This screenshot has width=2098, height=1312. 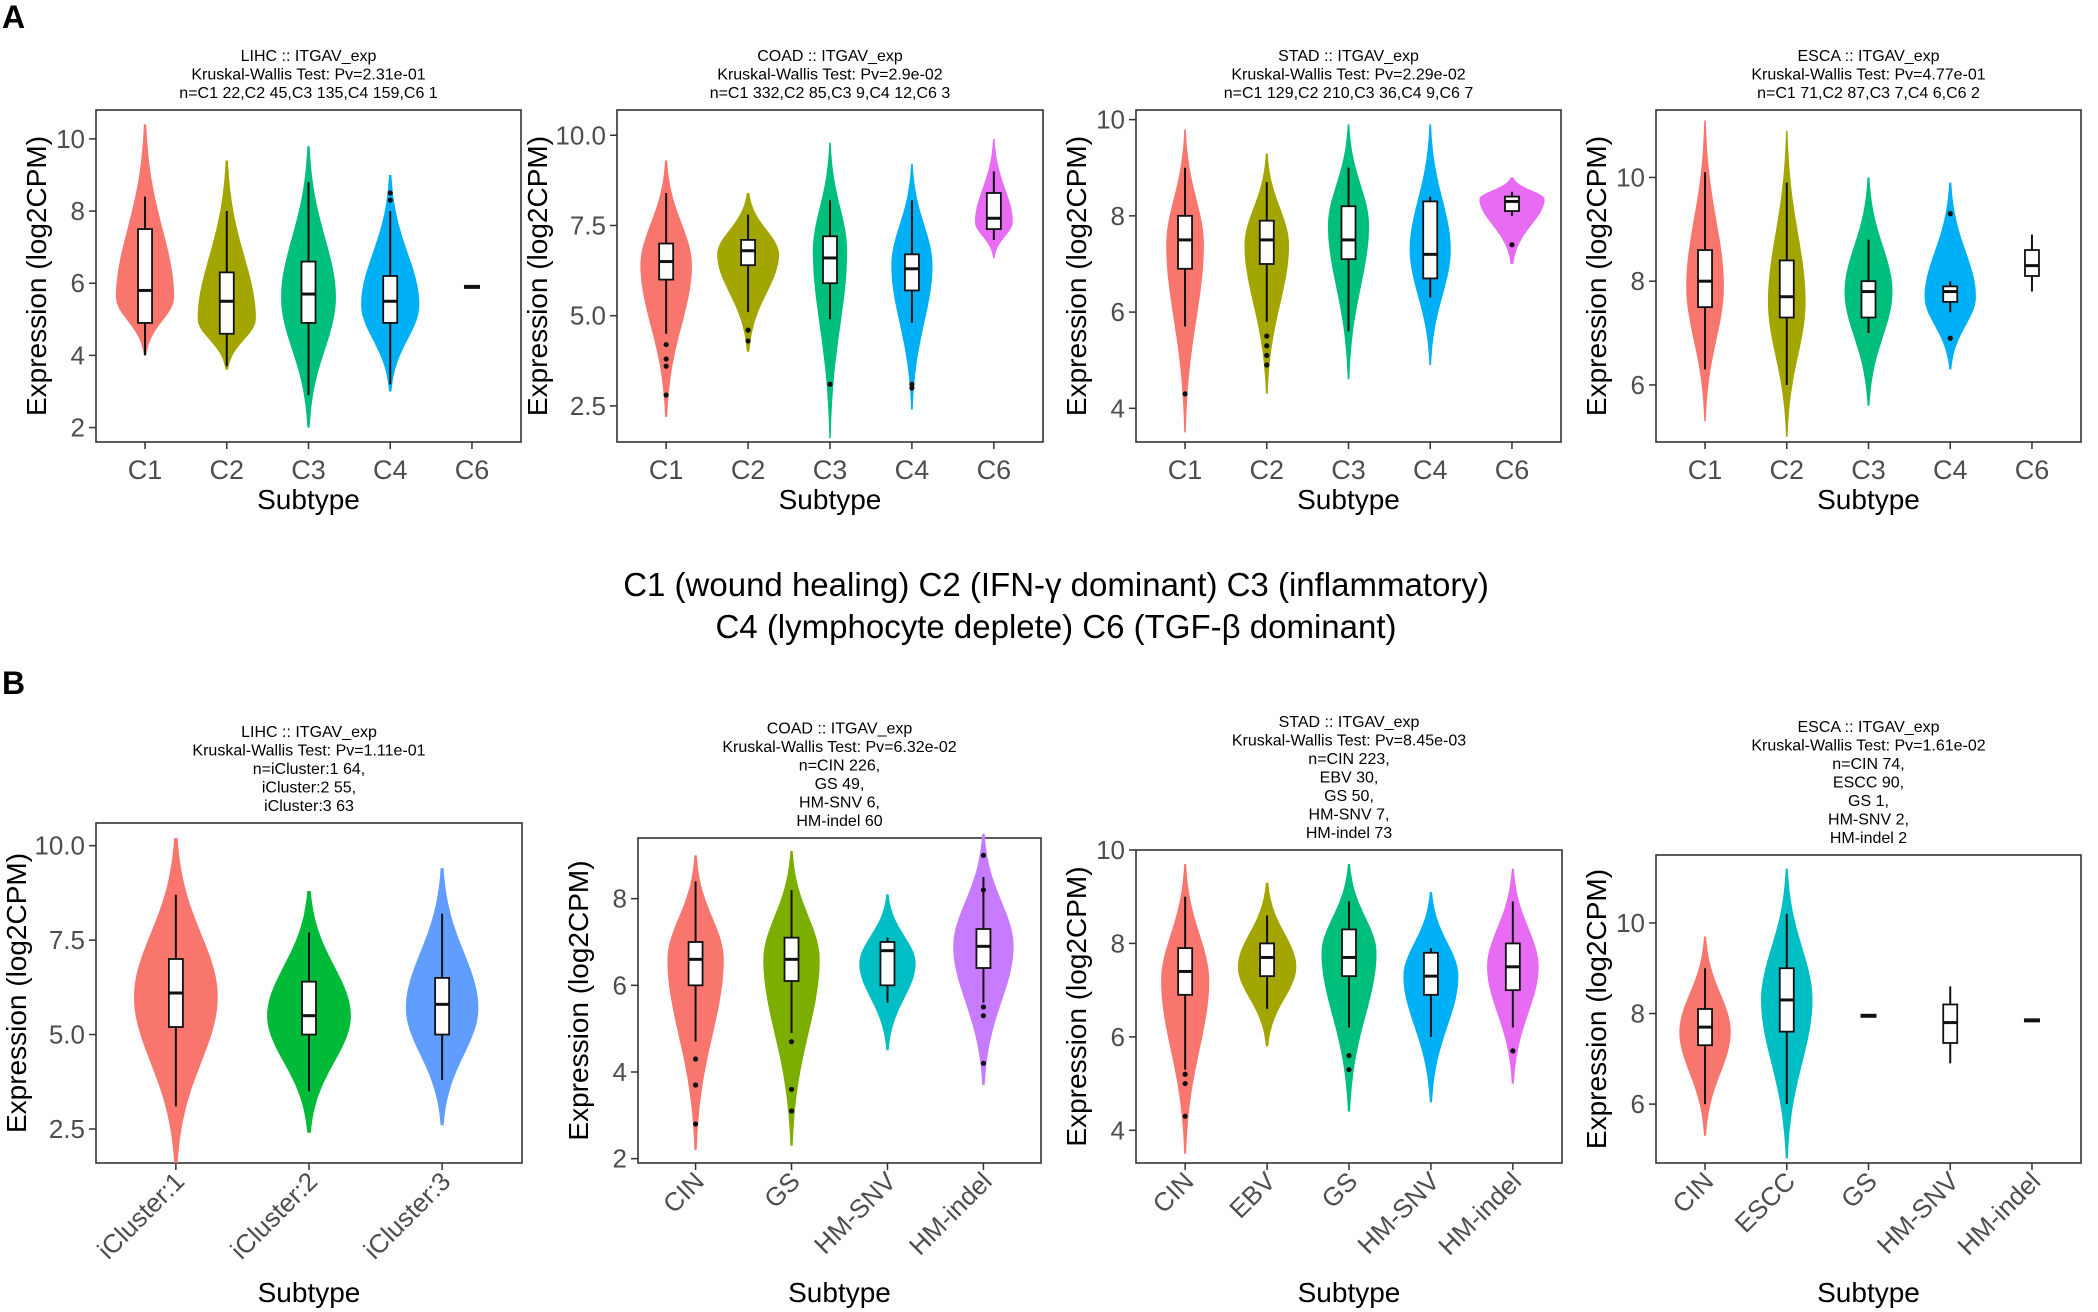 I want to click on chart-title-line: Kruskal-Wallis Test: Pv=1.11e-01, so click(x=308, y=751).